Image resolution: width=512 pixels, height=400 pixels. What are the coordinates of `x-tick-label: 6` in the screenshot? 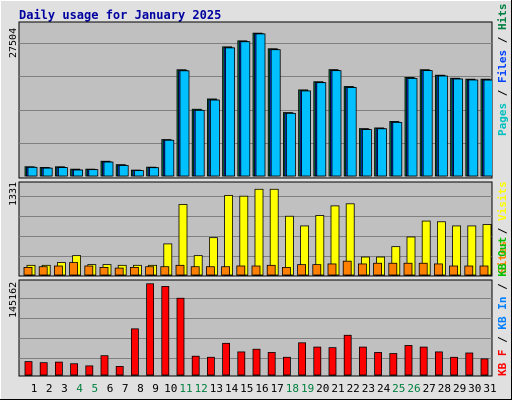 It's located at (110, 388).